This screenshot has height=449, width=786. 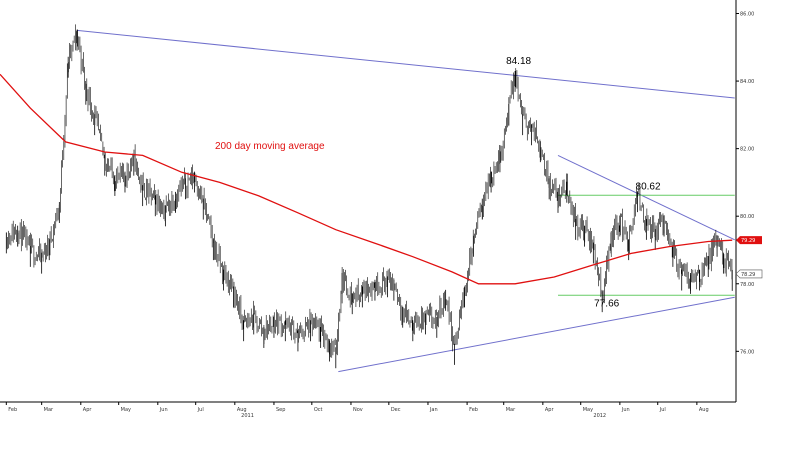 What do you see at coordinates (747, 82) in the screenshot?
I see `y-tick-label: 84.00` at bounding box center [747, 82].